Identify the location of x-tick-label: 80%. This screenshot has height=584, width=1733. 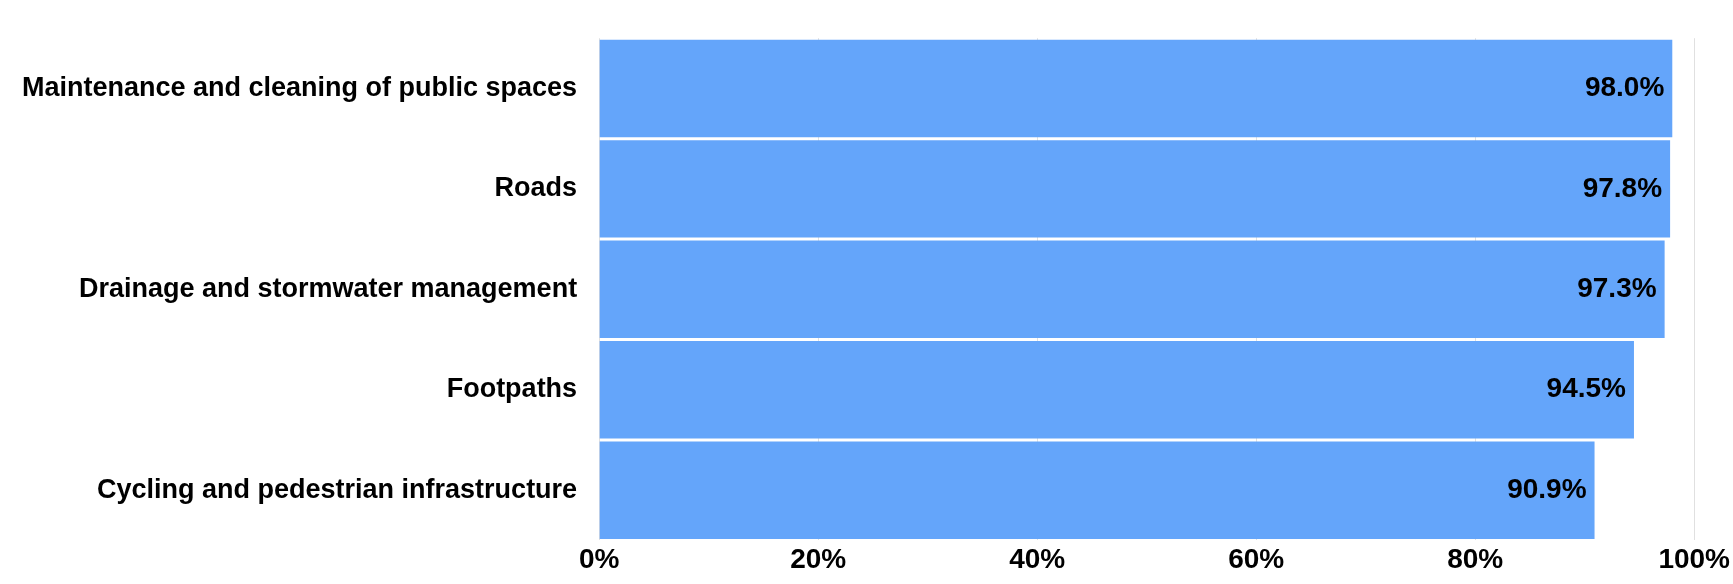
(1475, 558).